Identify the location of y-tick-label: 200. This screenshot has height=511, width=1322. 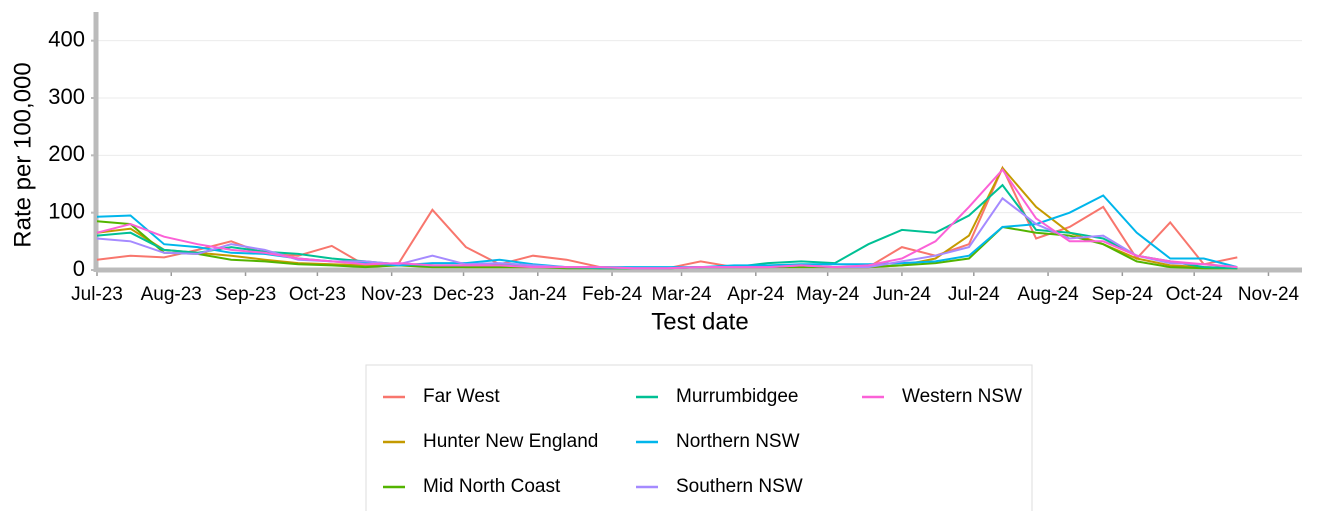
(66, 153).